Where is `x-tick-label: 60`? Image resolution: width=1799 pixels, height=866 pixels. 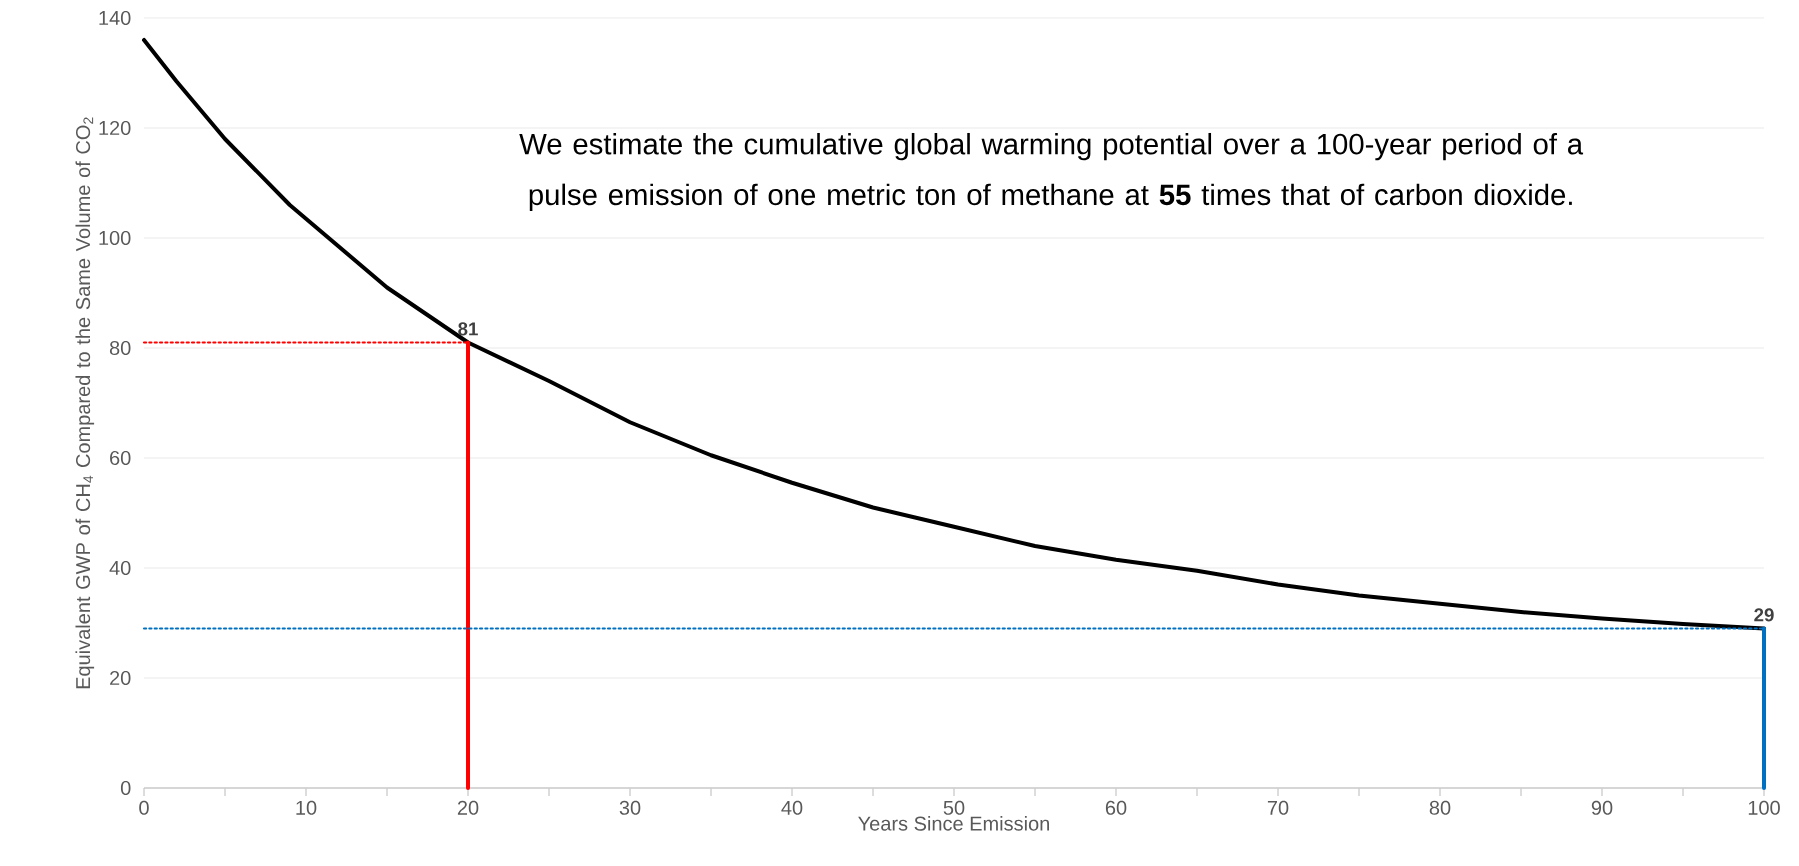
x-tick-label: 60 is located at coordinates (1116, 807).